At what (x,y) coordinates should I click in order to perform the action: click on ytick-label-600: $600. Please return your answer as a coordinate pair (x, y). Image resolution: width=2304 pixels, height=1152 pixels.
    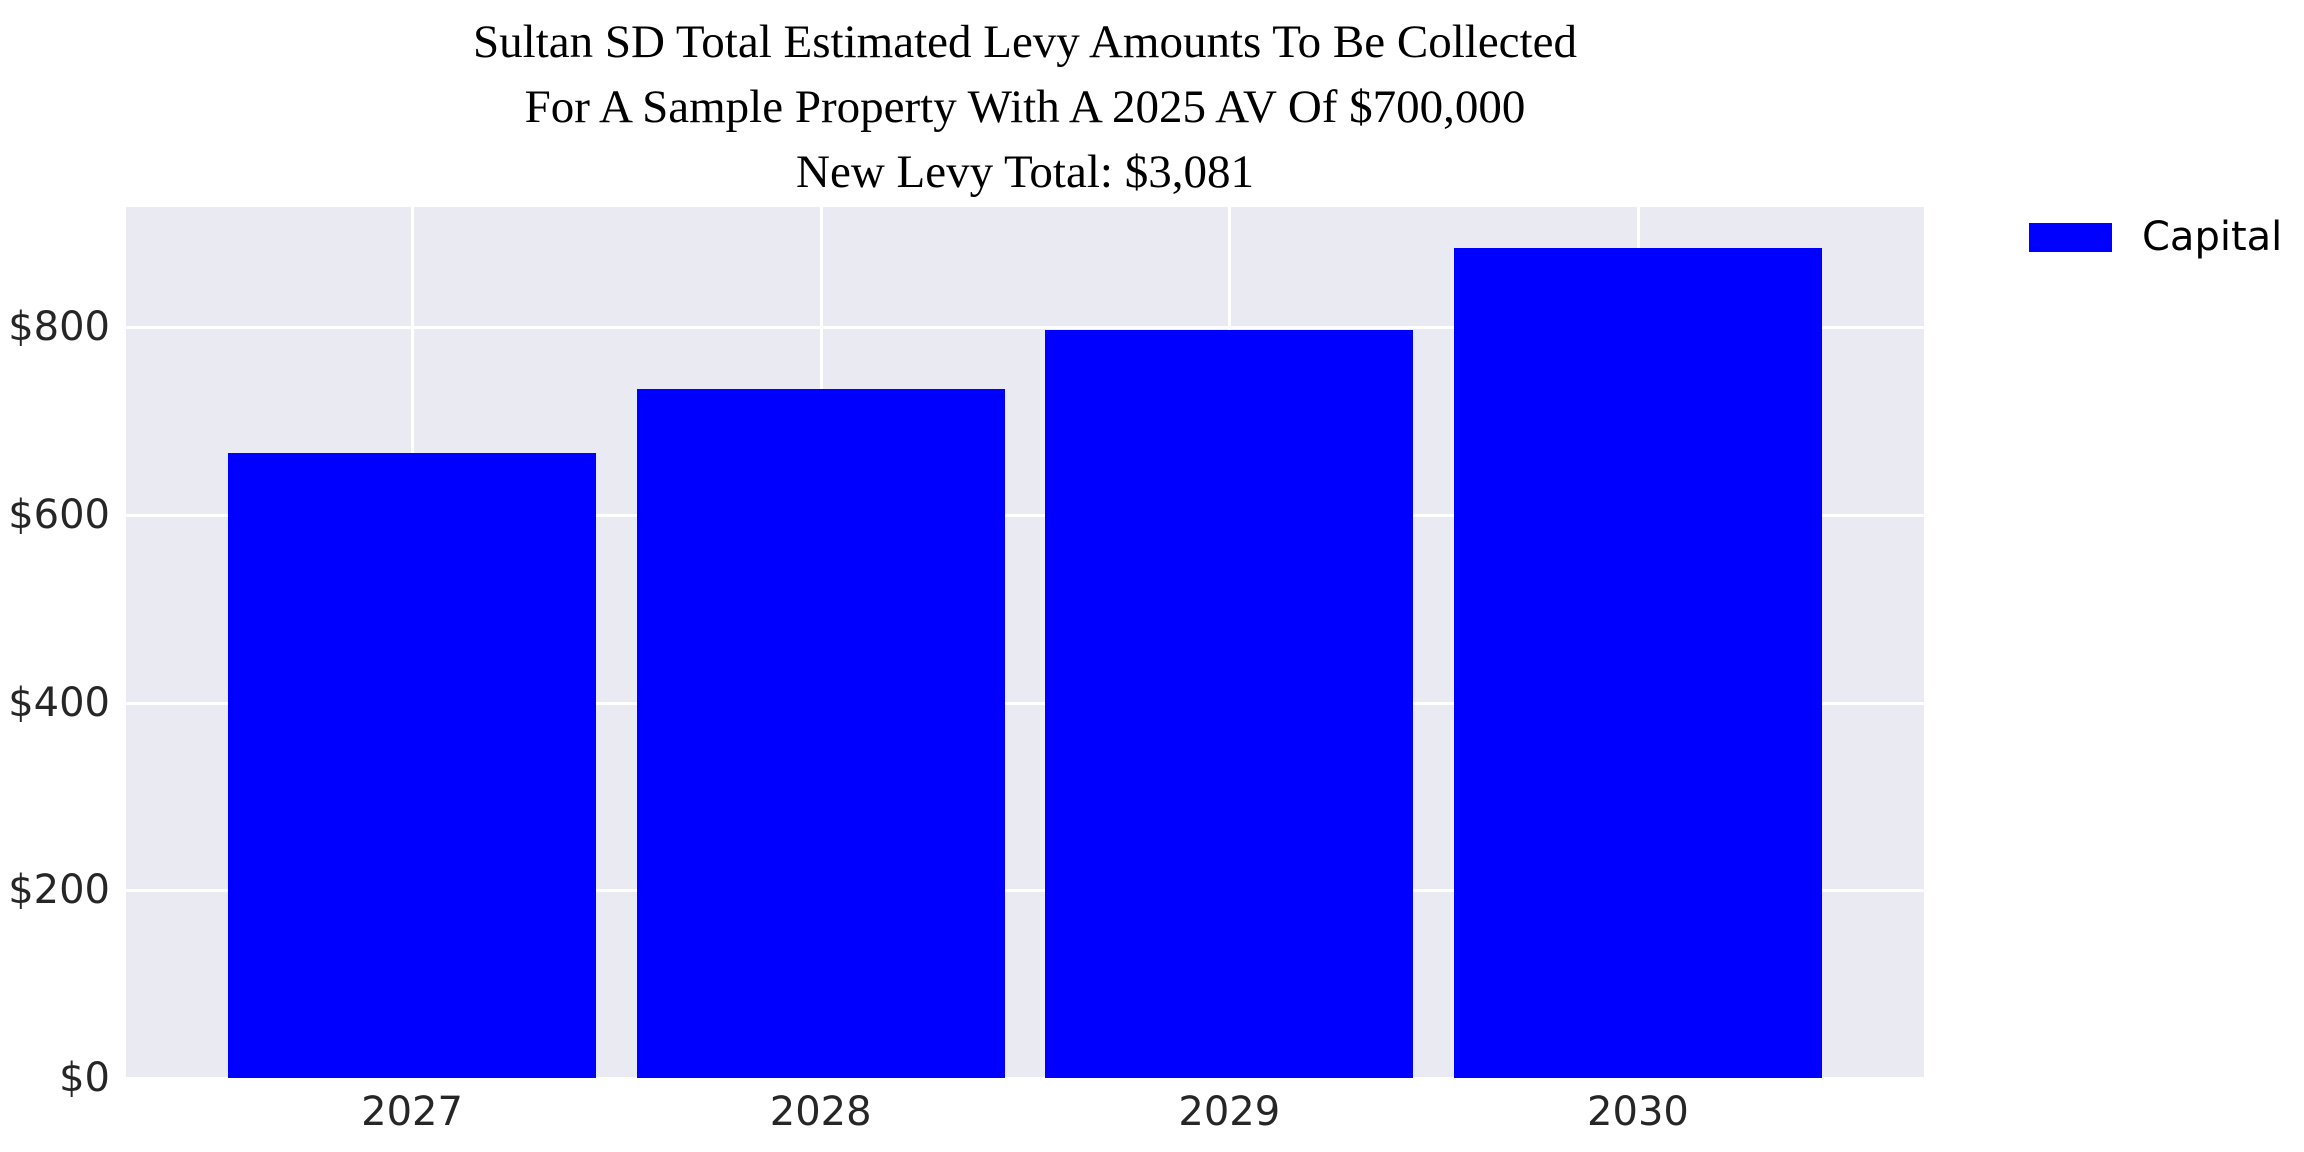
    Looking at the image, I should click on (59, 514).